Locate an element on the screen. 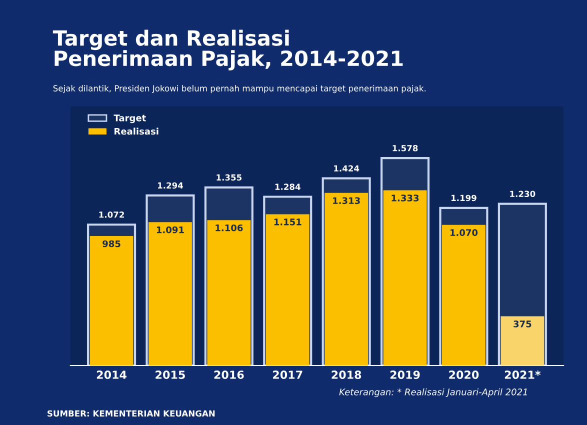 The image size is (587, 425). x-tick-label: 2015 is located at coordinates (170, 374).